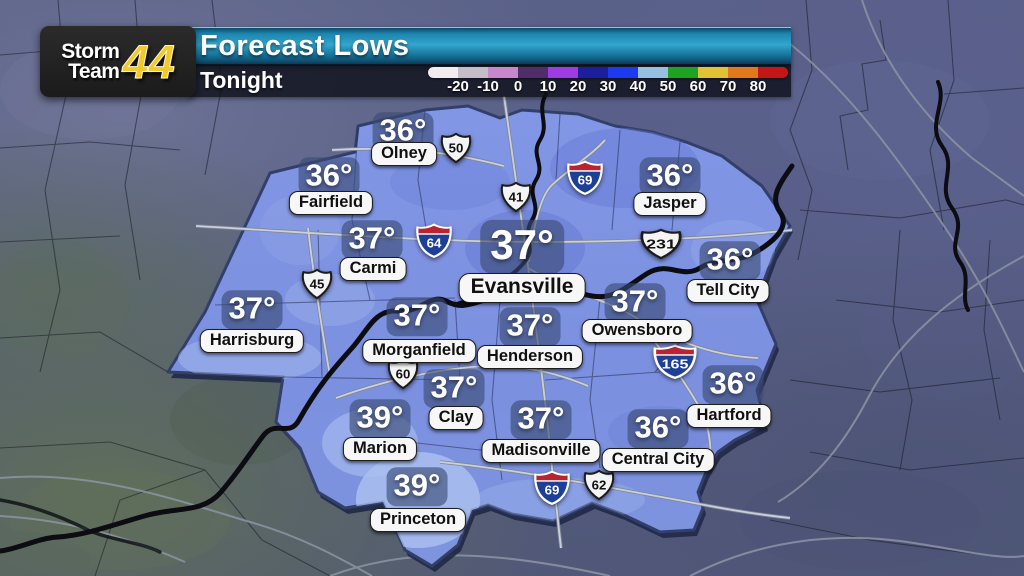  I want to click on city-label: Marion, so click(380, 449).